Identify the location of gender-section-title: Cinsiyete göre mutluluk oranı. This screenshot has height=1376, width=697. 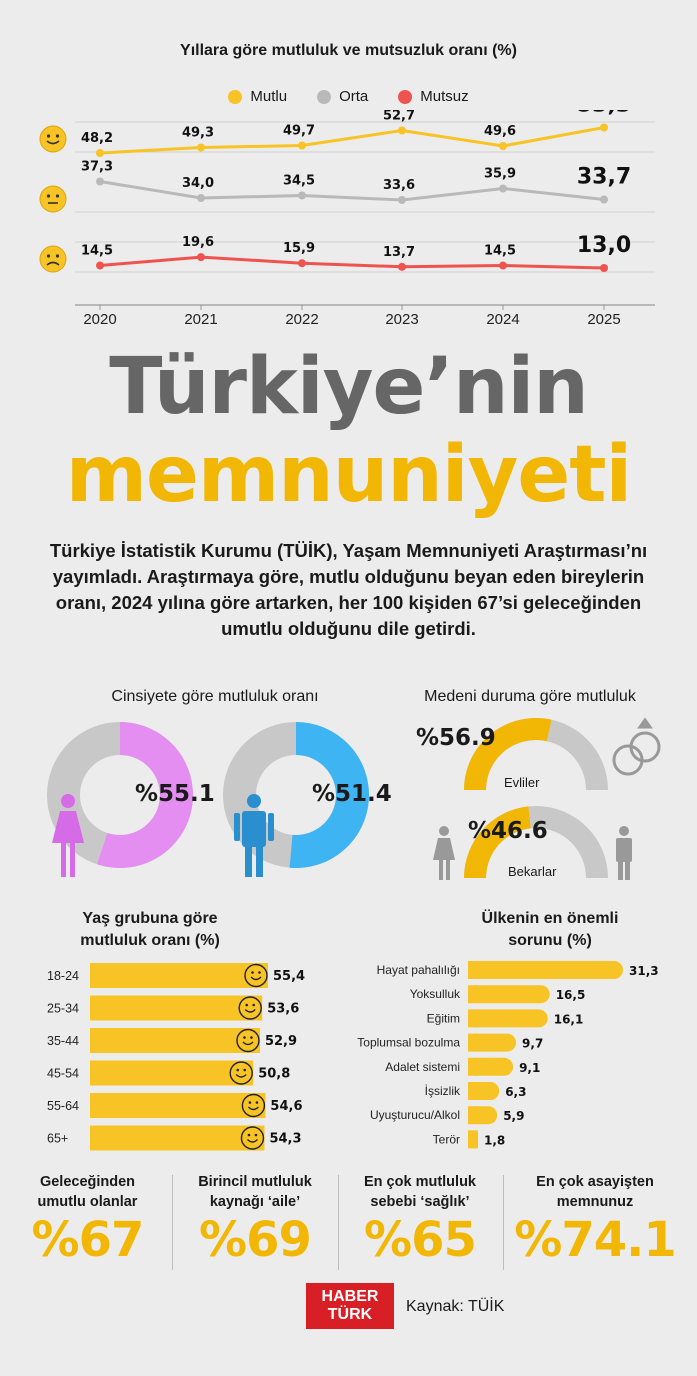
(215, 696).